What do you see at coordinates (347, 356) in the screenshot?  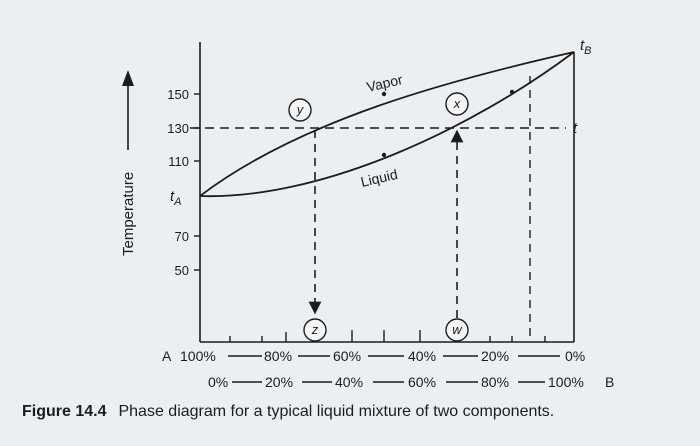 I see `a-pct-60: 60%` at bounding box center [347, 356].